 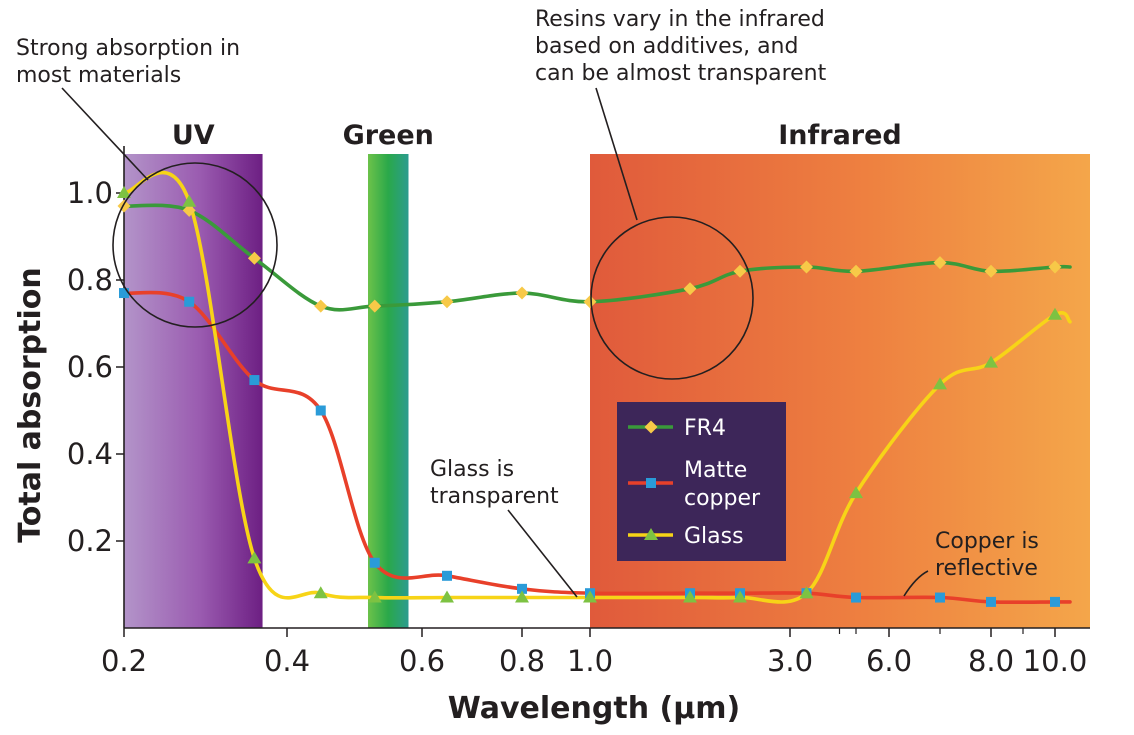 What do you see at coordinates (672, 298) in the screenshot?
I see `annotation-circle-ir` at bounding box center [672, 298].